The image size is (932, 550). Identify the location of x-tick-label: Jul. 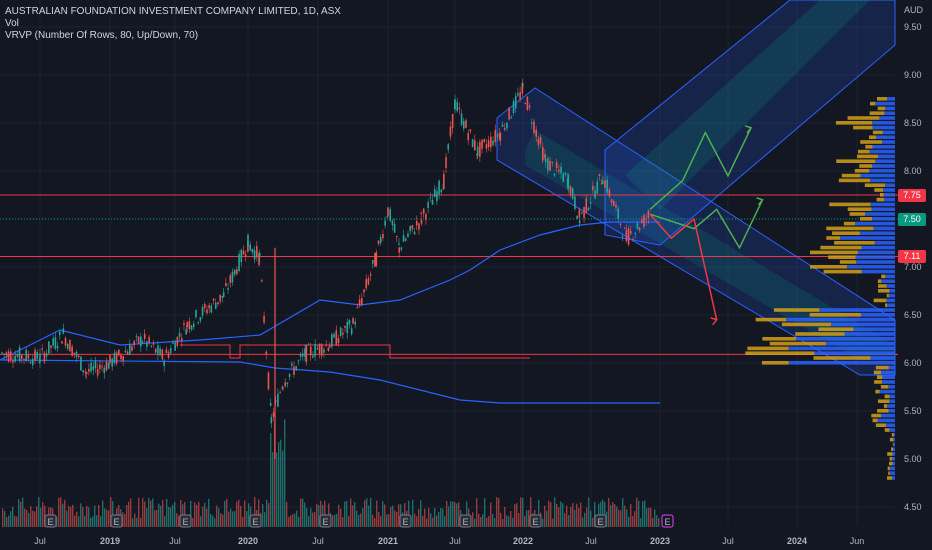
(318, 541).